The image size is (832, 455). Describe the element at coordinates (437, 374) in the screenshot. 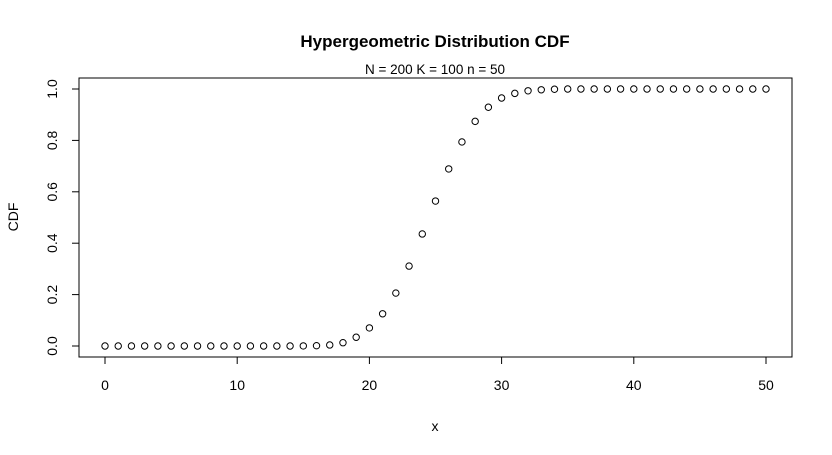

I see `x-axis: 0 10 20 30 40 50` at that location.